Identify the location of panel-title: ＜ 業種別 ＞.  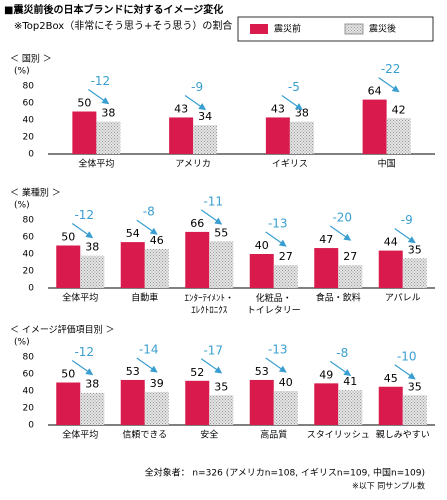
(35, 193).